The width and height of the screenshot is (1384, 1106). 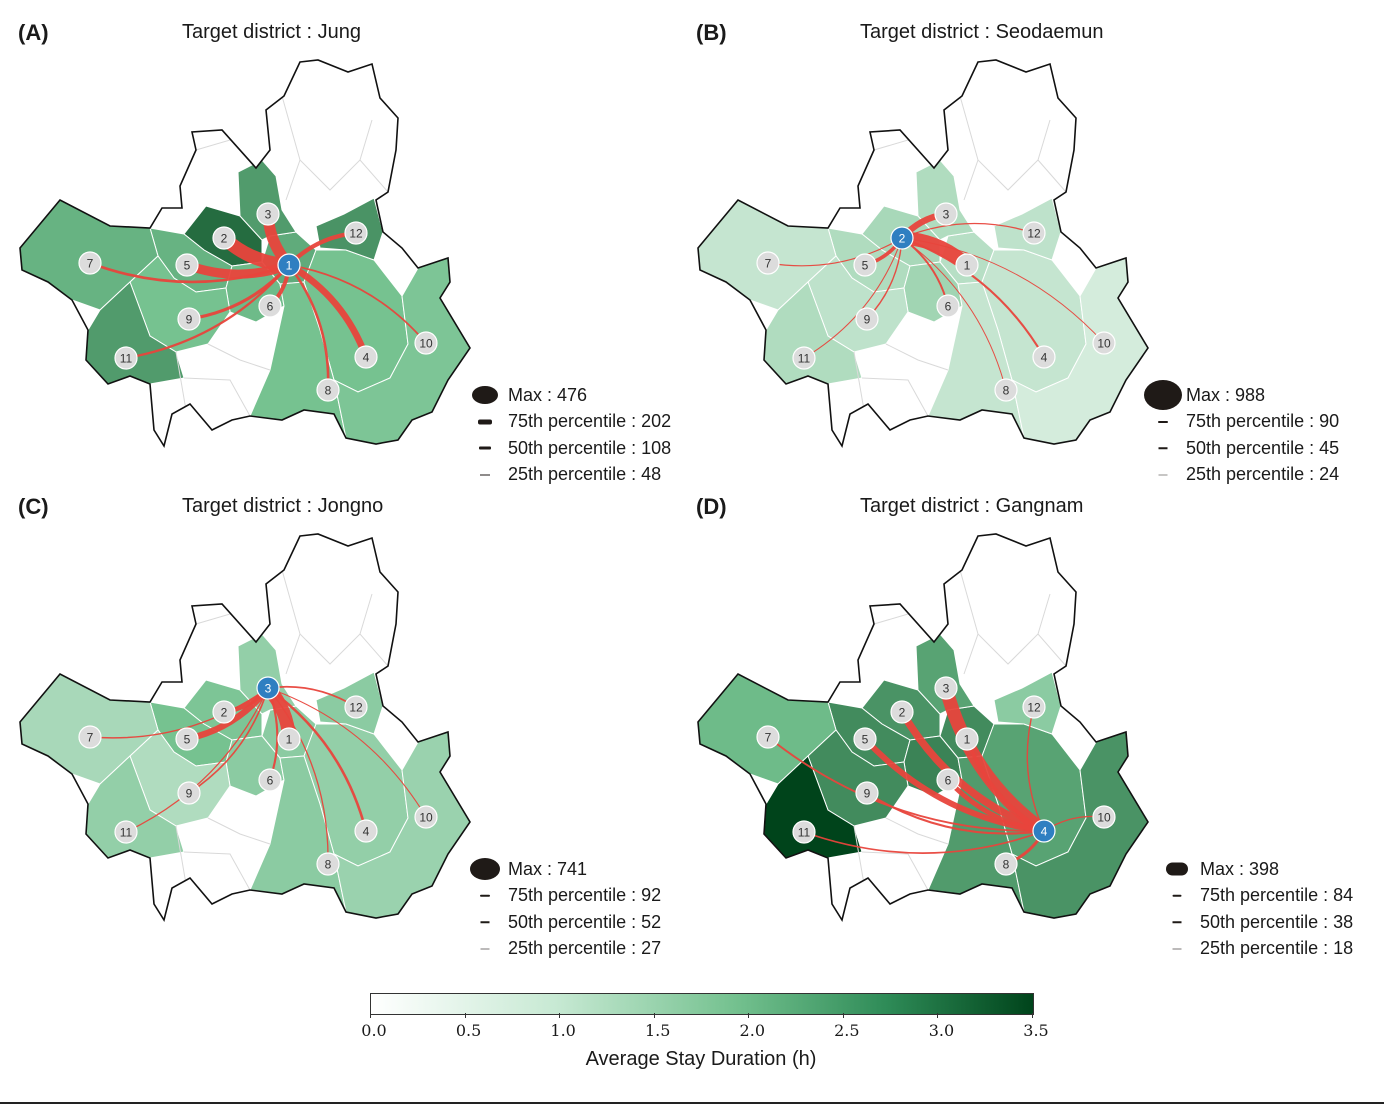 I want to click on district-node-label: 7, so click(x=90, y=738).